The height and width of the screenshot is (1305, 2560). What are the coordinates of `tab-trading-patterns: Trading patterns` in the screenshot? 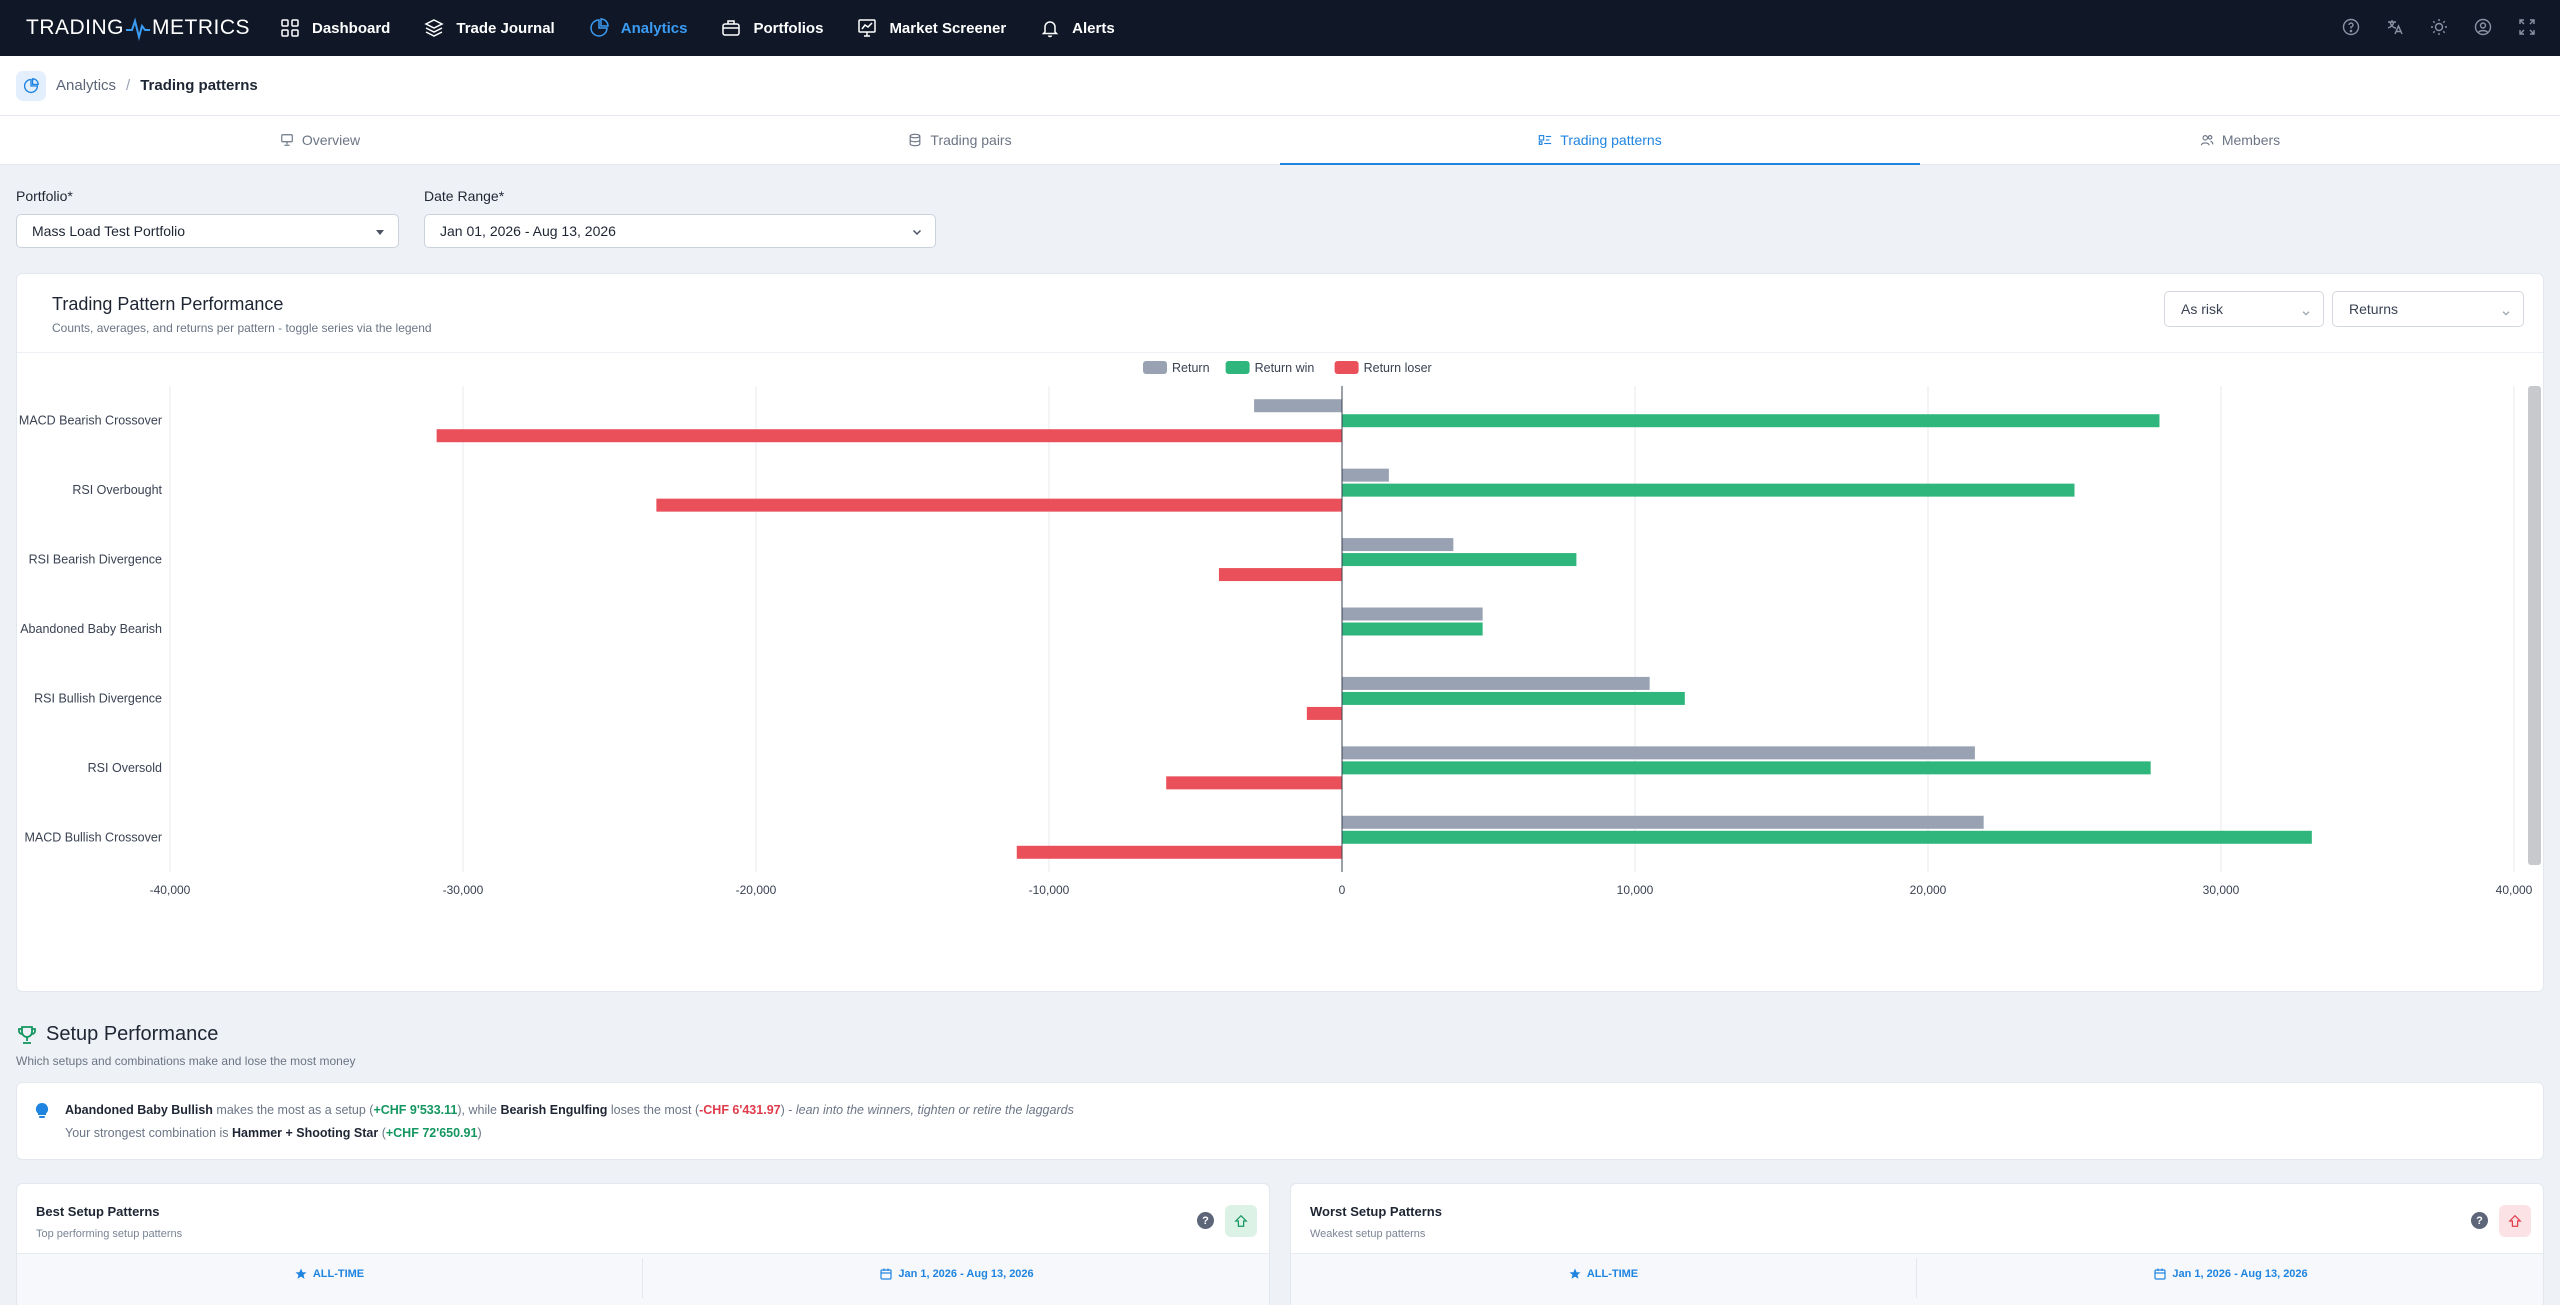 It's located at (1600, 140).